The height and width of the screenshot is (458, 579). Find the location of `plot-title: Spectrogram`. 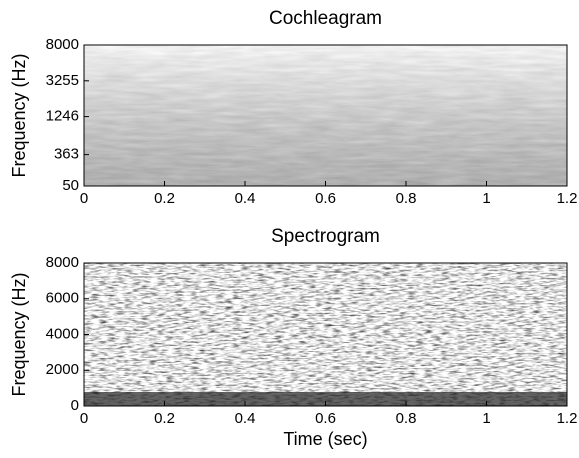

plot-title: Spectrogram is located at coordinates (325, 236).